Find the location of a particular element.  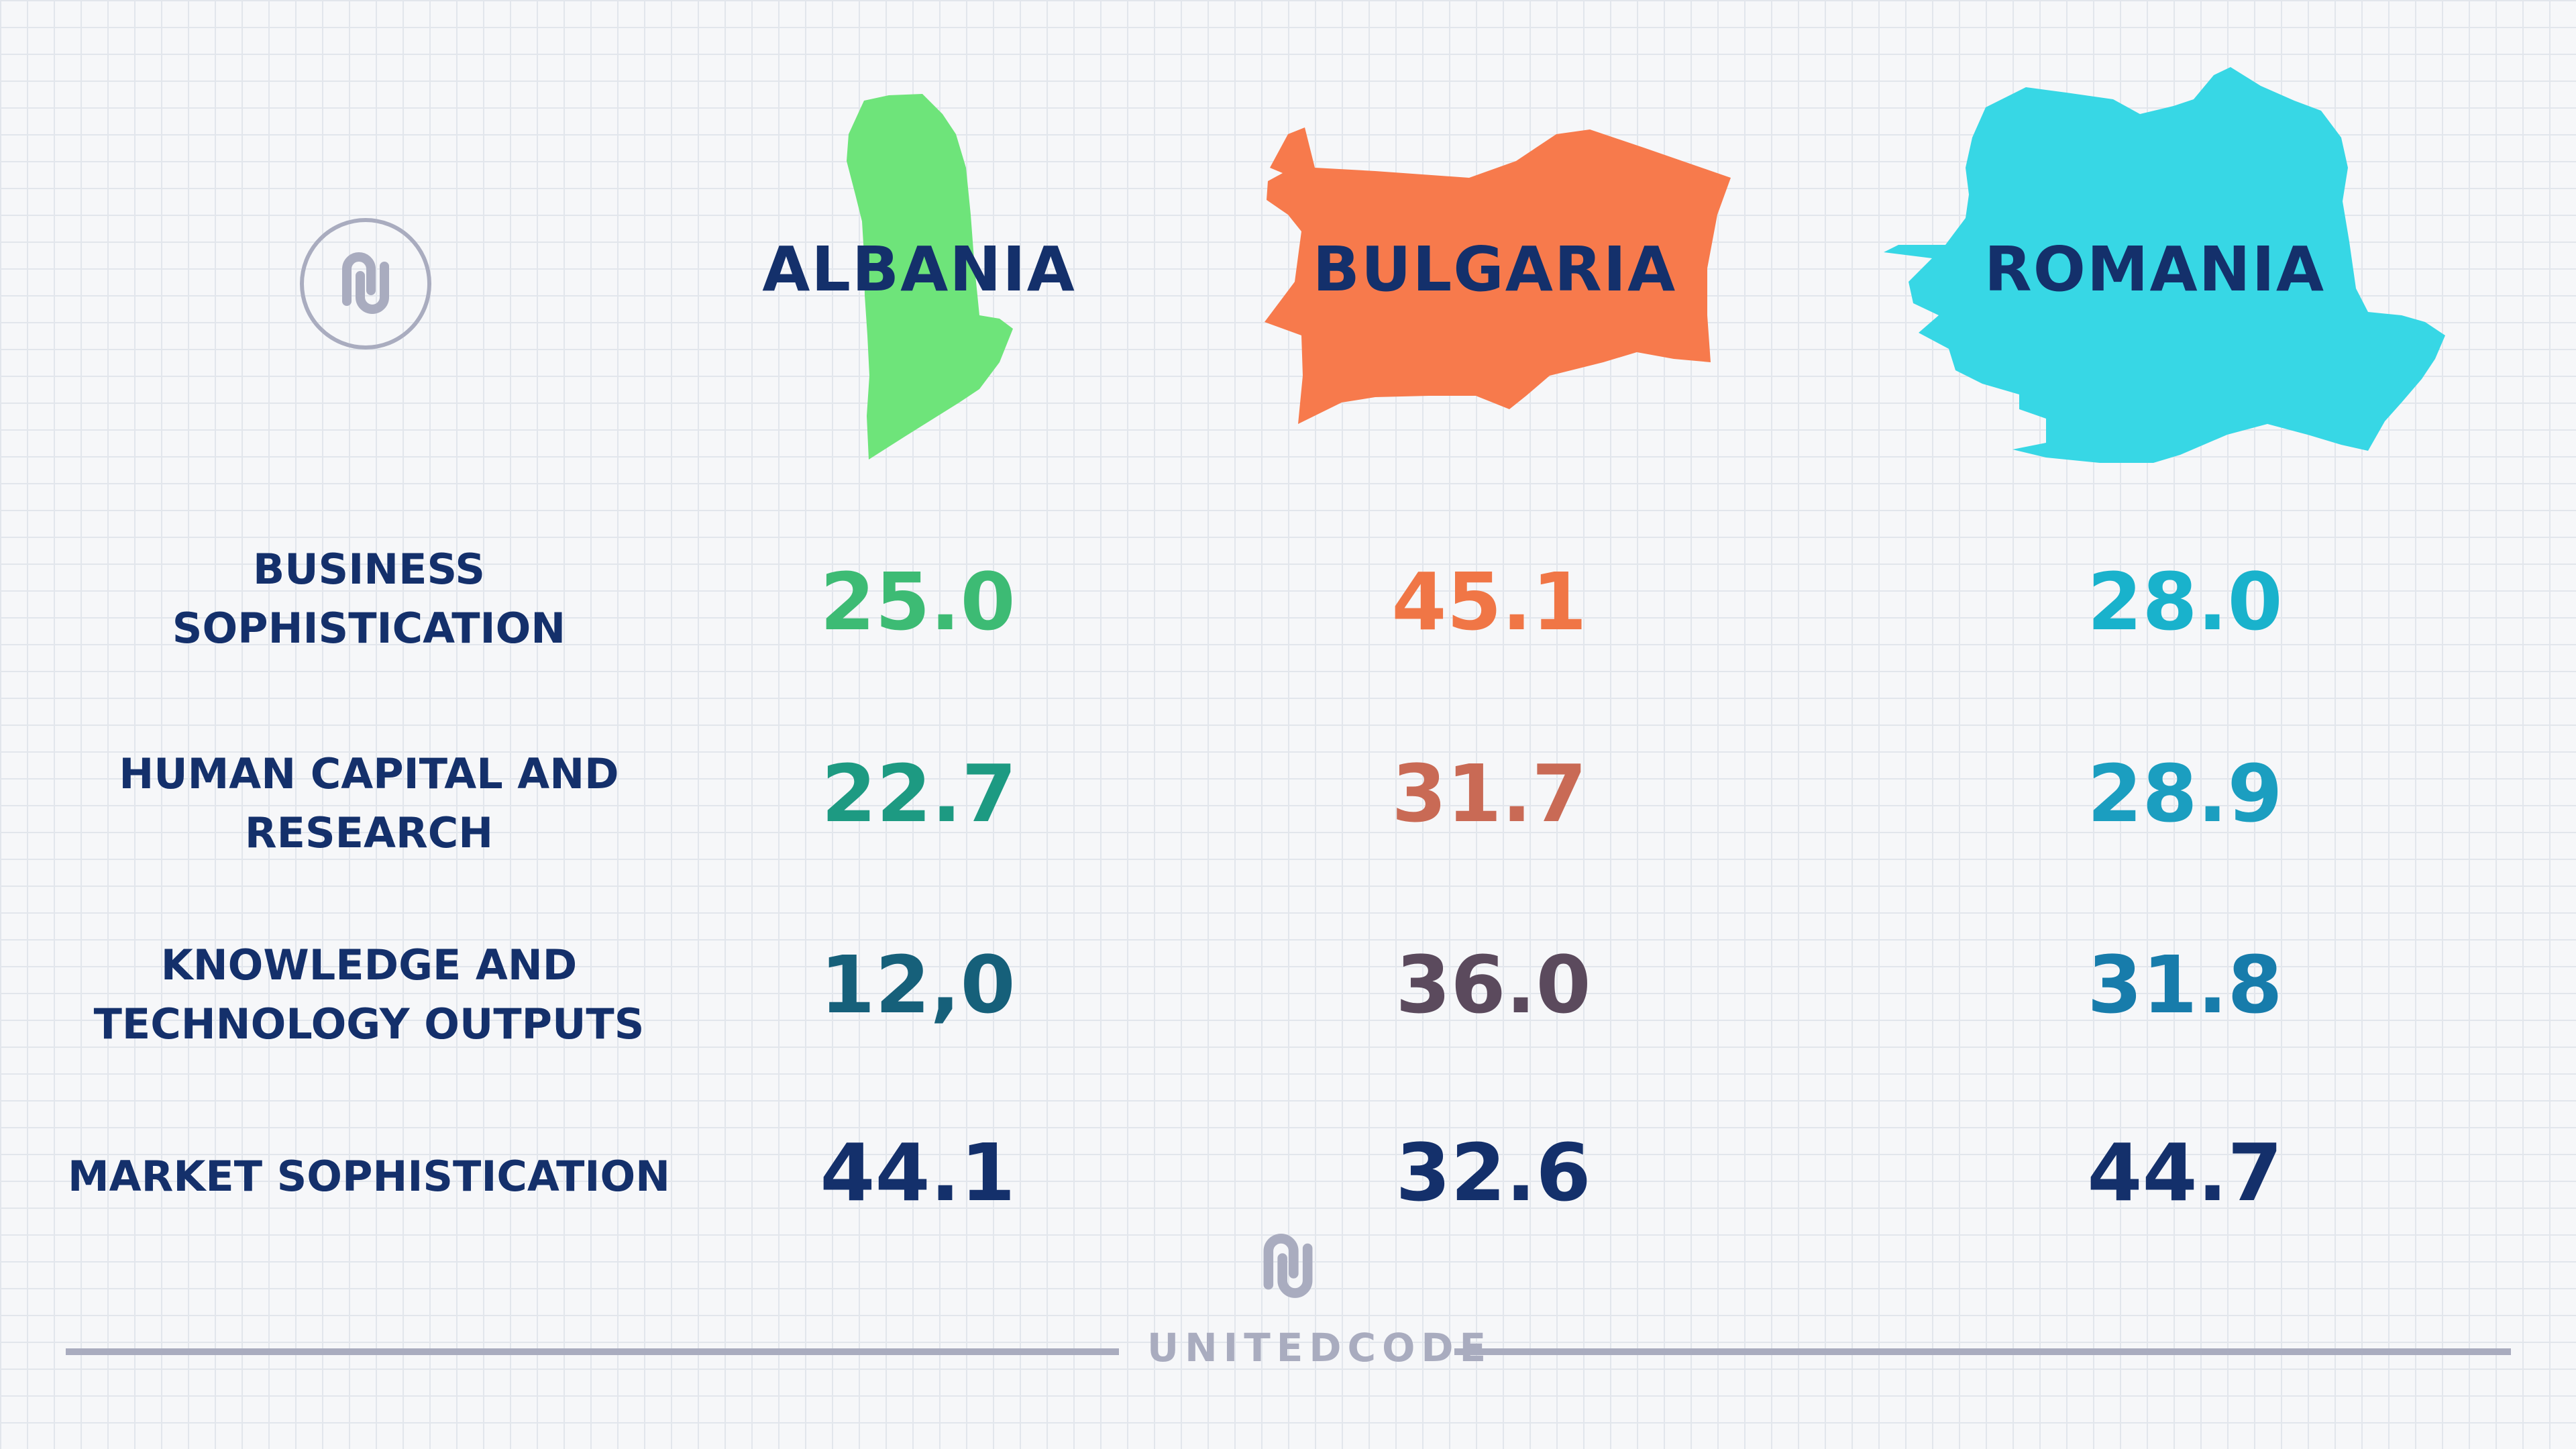

romania-map-icon is located at coordinates (2164, 265).